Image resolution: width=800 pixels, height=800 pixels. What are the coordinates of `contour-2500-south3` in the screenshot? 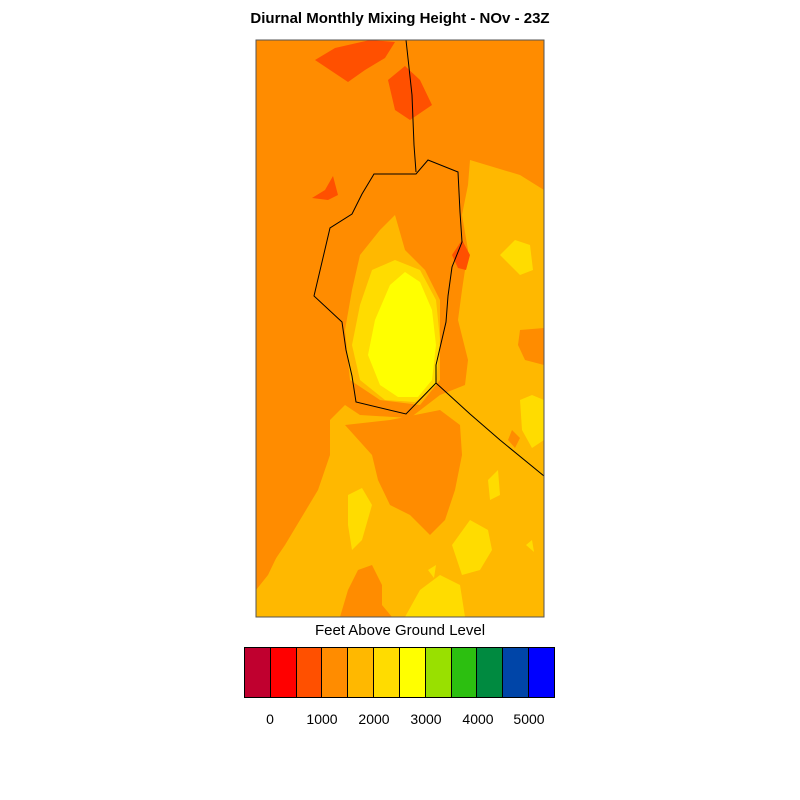 It's located at (494, 485).